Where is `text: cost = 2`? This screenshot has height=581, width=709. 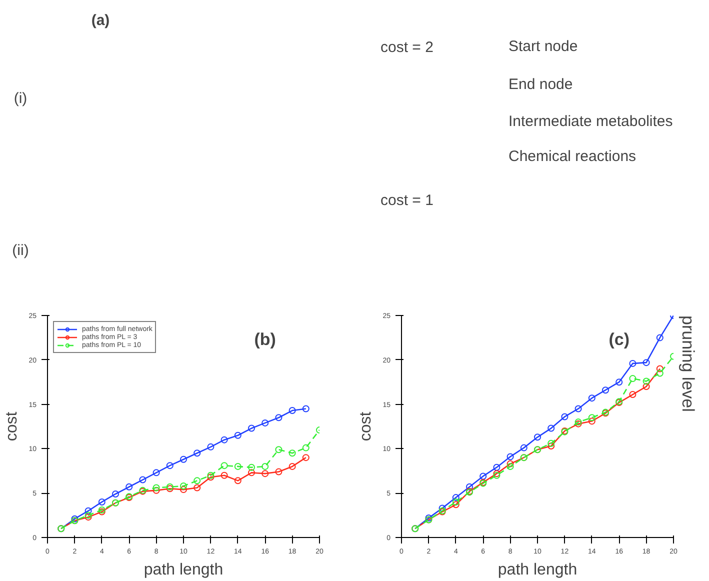
text: cost = 2 is located at coordinates (407, 47).